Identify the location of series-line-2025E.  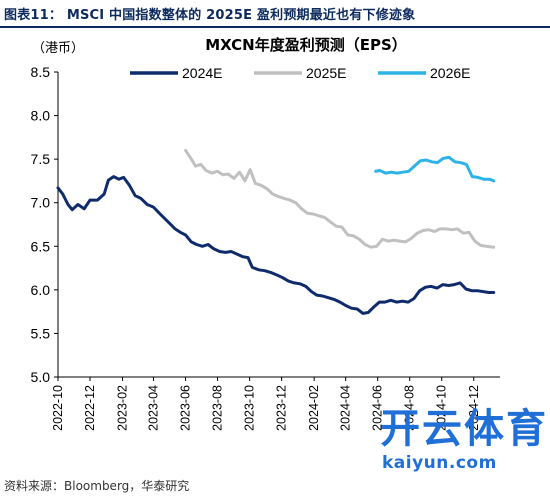
(340, 198).